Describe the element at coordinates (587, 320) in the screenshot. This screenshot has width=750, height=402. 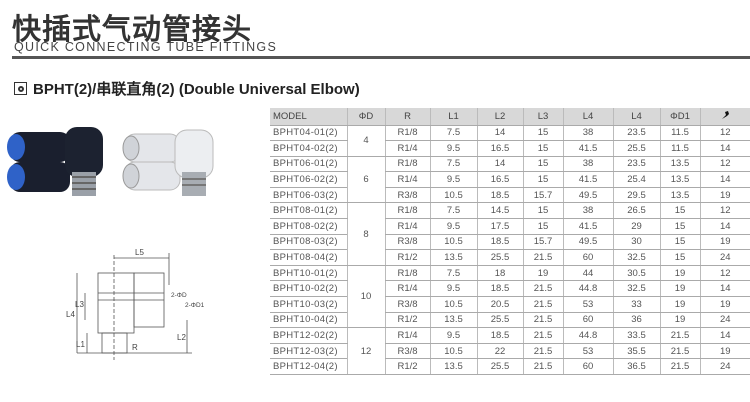
I see `value-cell: 60` at that location.